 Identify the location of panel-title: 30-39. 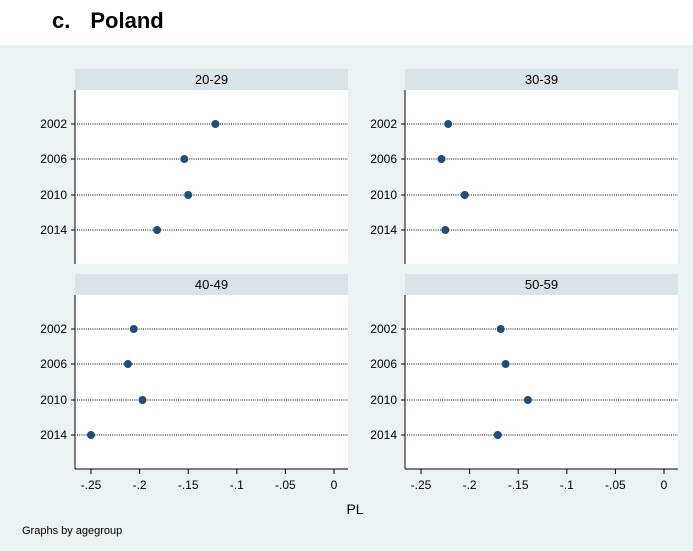
(541, 79).